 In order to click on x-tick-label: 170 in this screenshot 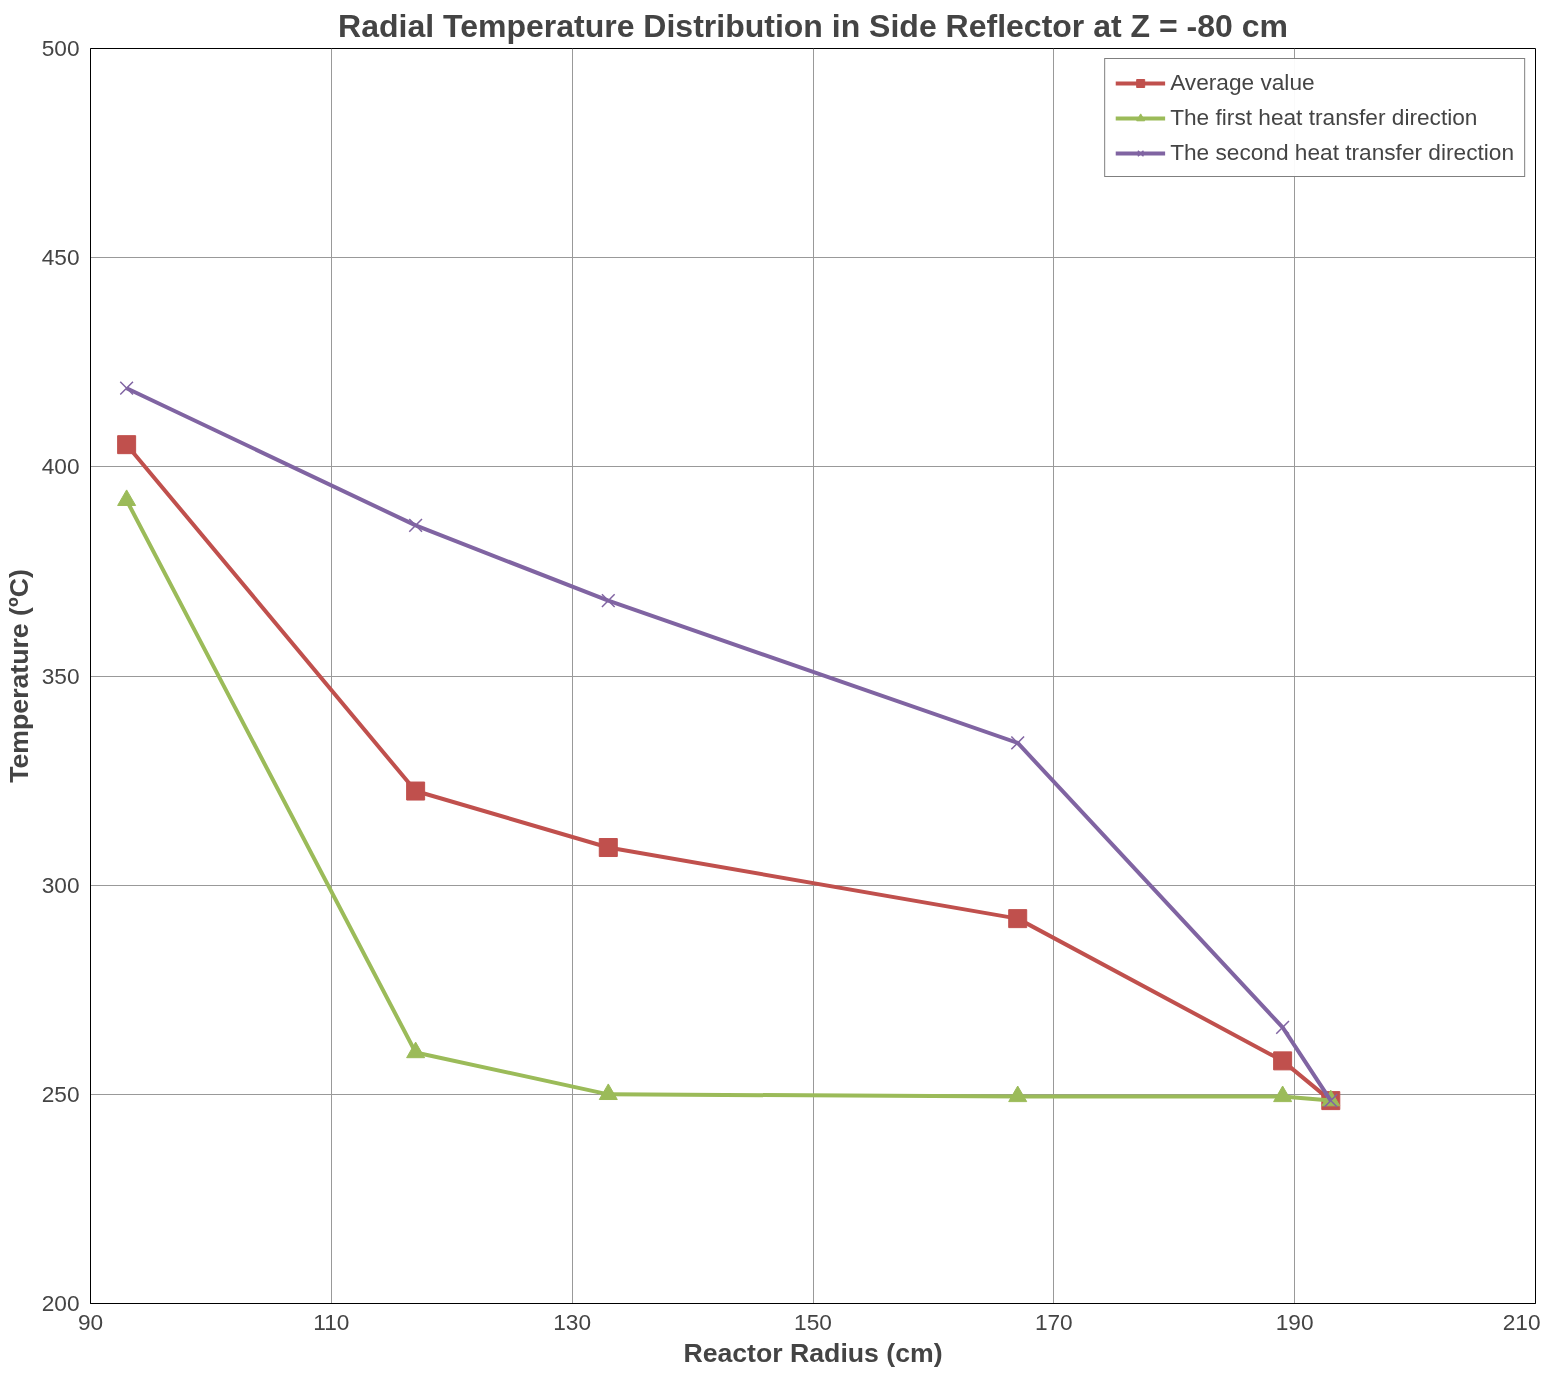, I will do `click(1053, 1321)`.